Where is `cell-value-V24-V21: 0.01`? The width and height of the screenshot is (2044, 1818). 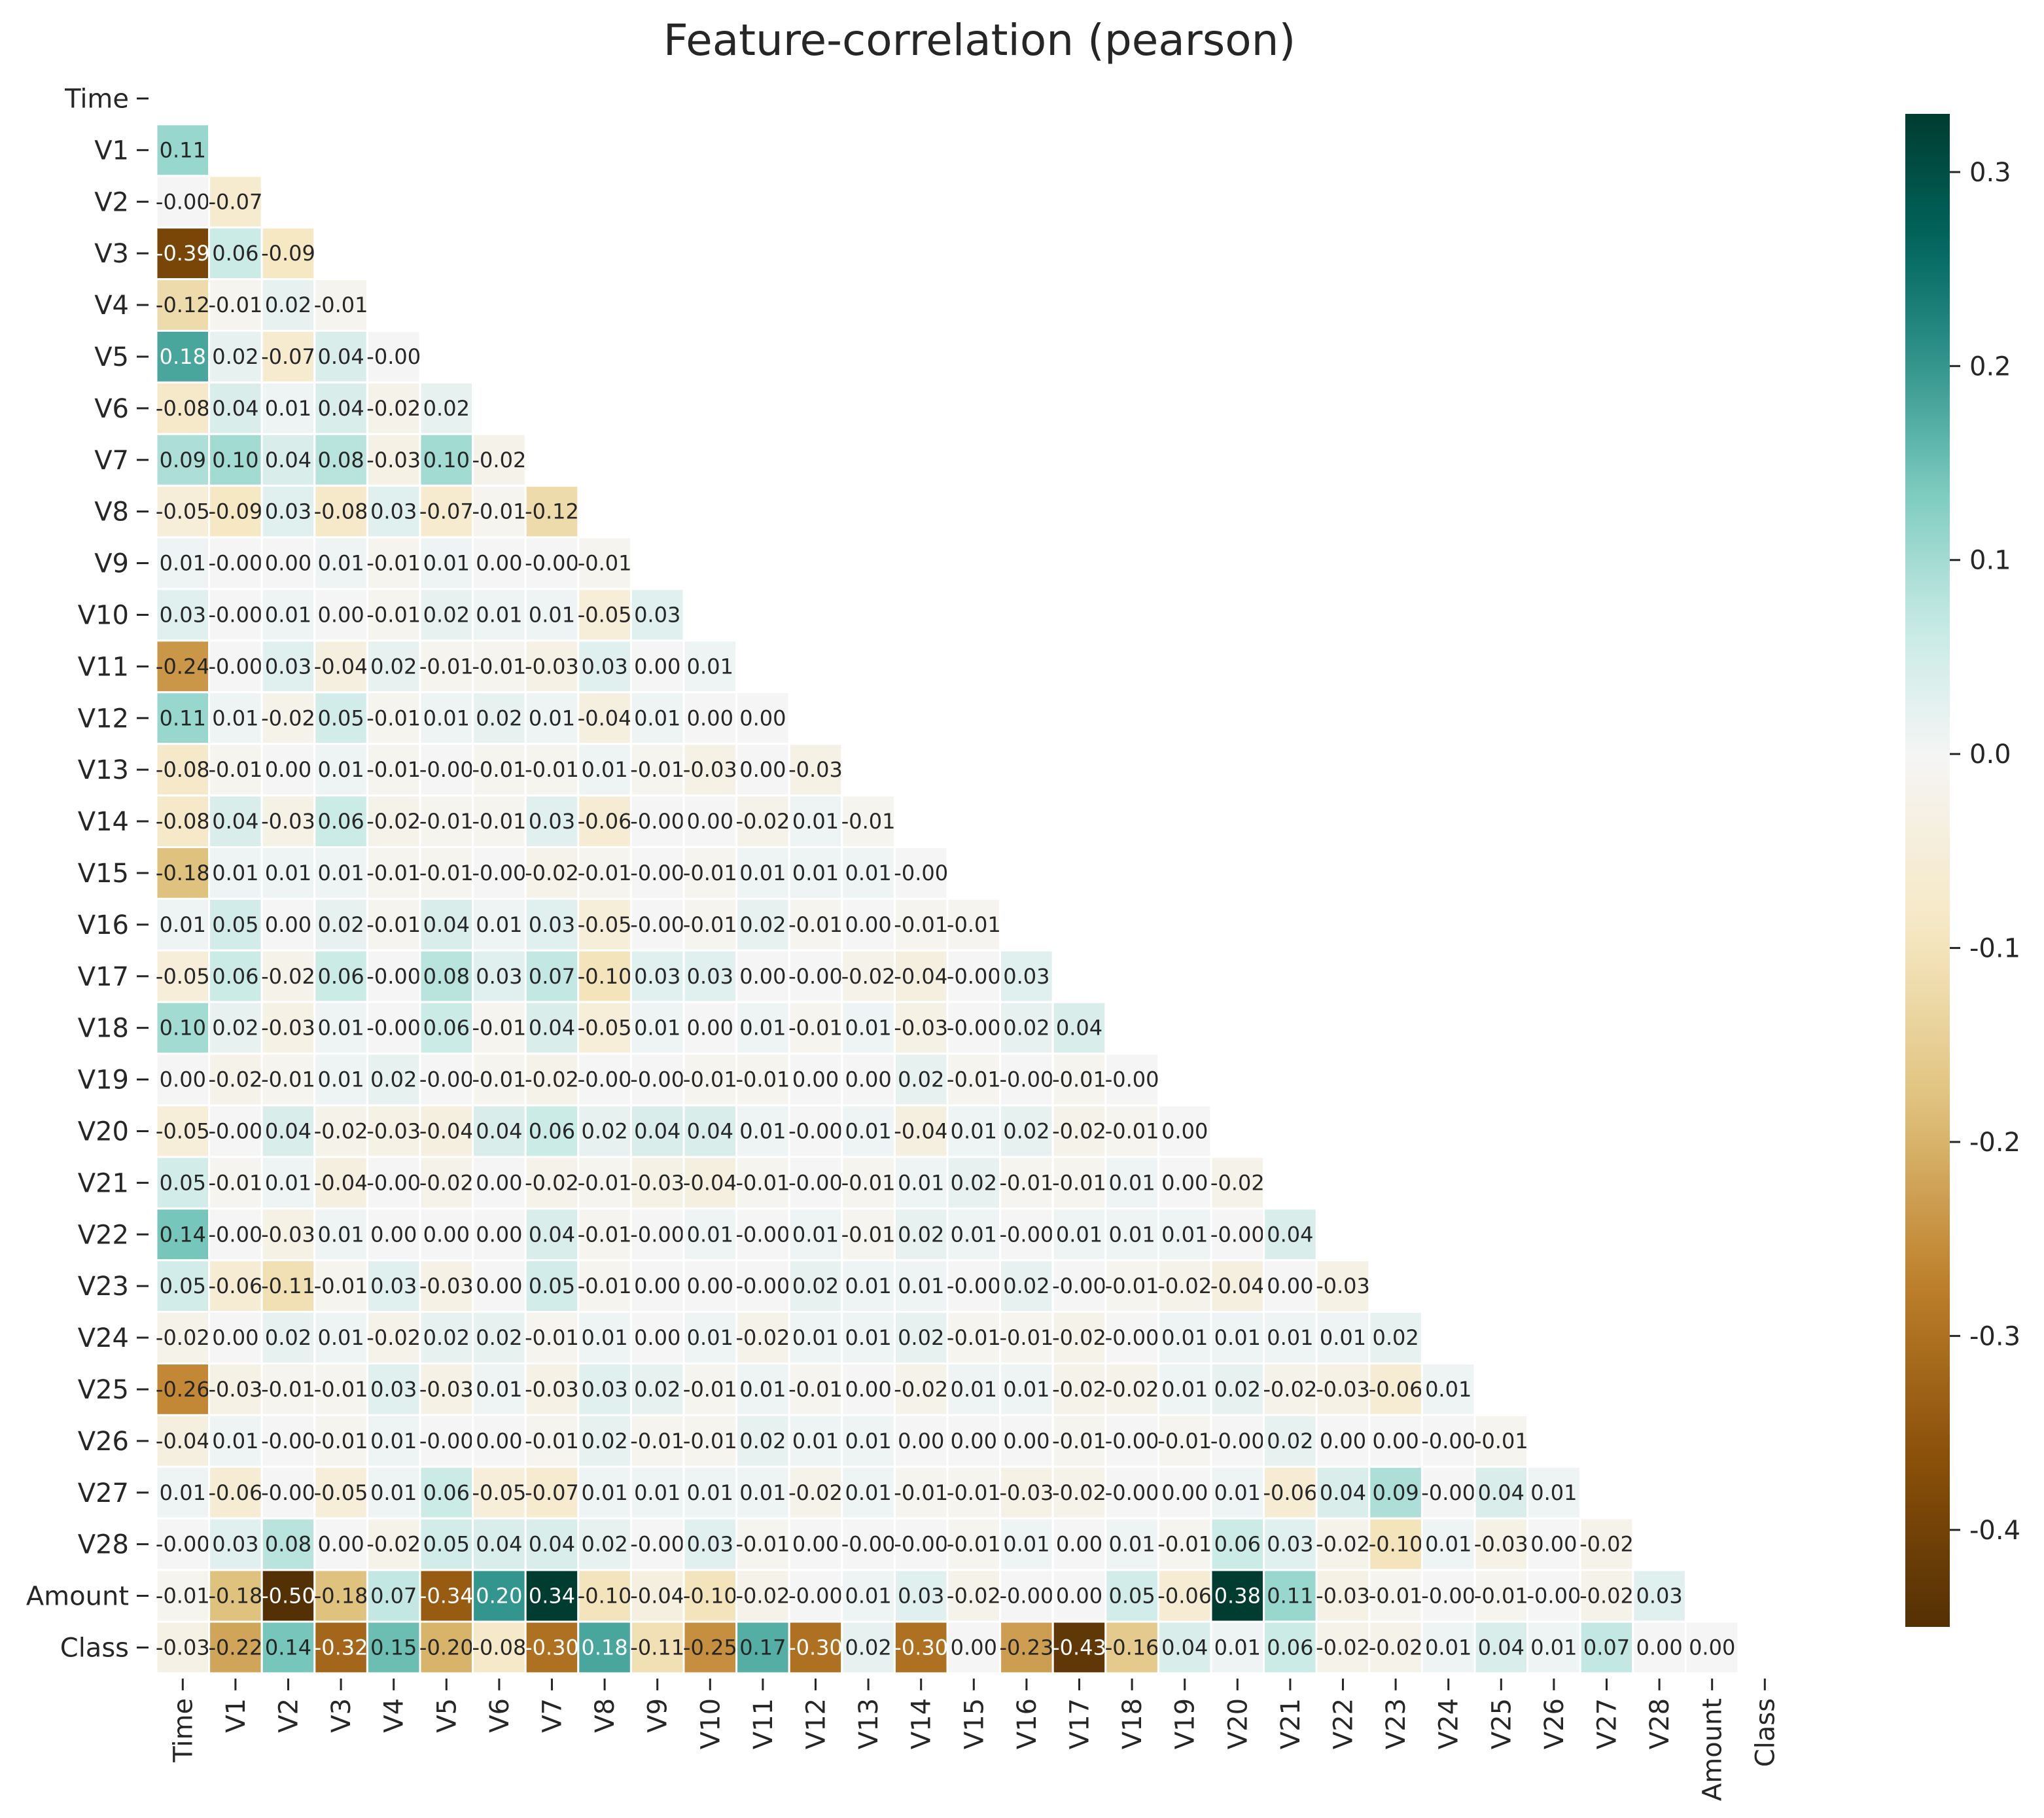 cell-value-V24-V21: 0.01 is located at coordinates (1290, 1337).